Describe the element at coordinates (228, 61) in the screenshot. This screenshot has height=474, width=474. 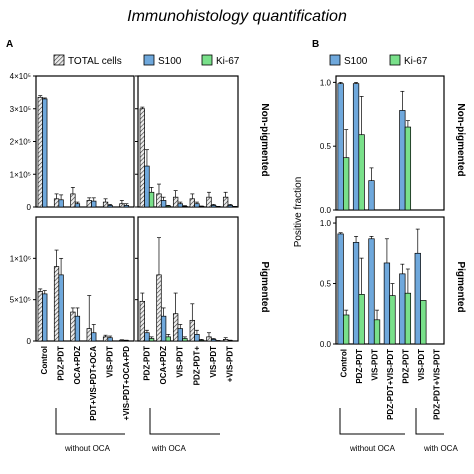
I see `legend-label-ki67: Ki-67` at that location.